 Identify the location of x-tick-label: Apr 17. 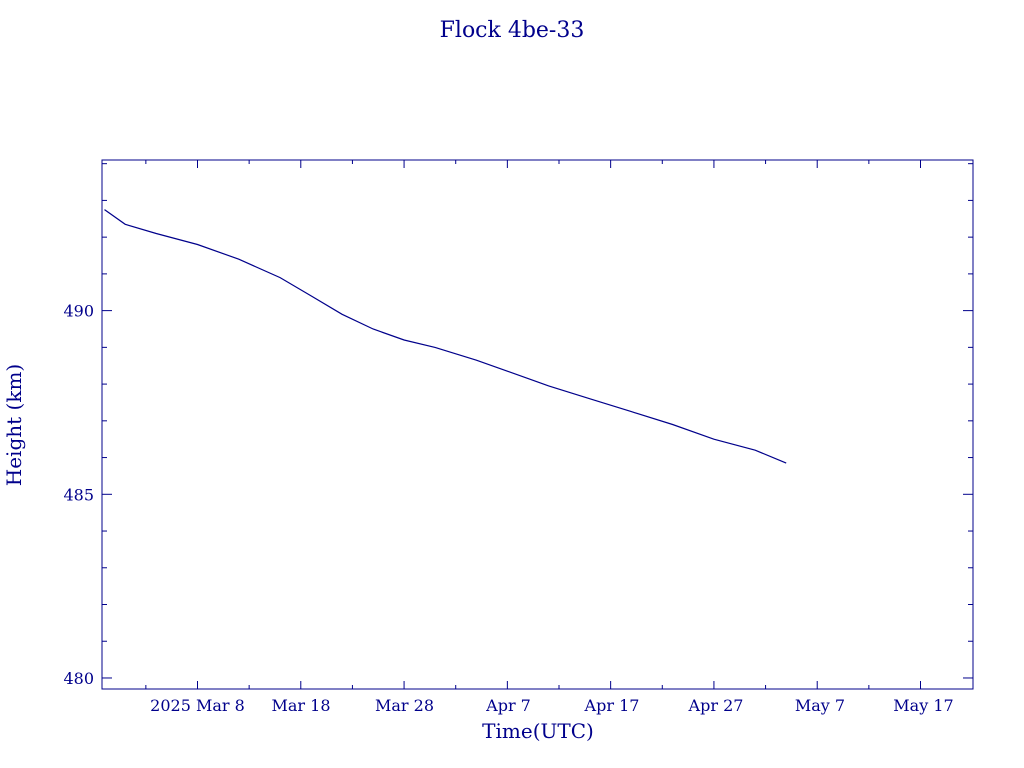
(612, 705).